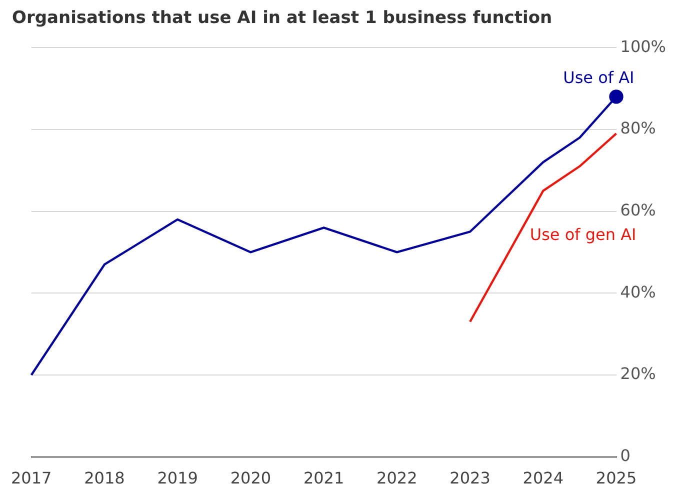 The image size is (682, 504). Describe the element at coordinates (638, 128) in the screenshot. I see `y-tick-label: 80%` at that location.